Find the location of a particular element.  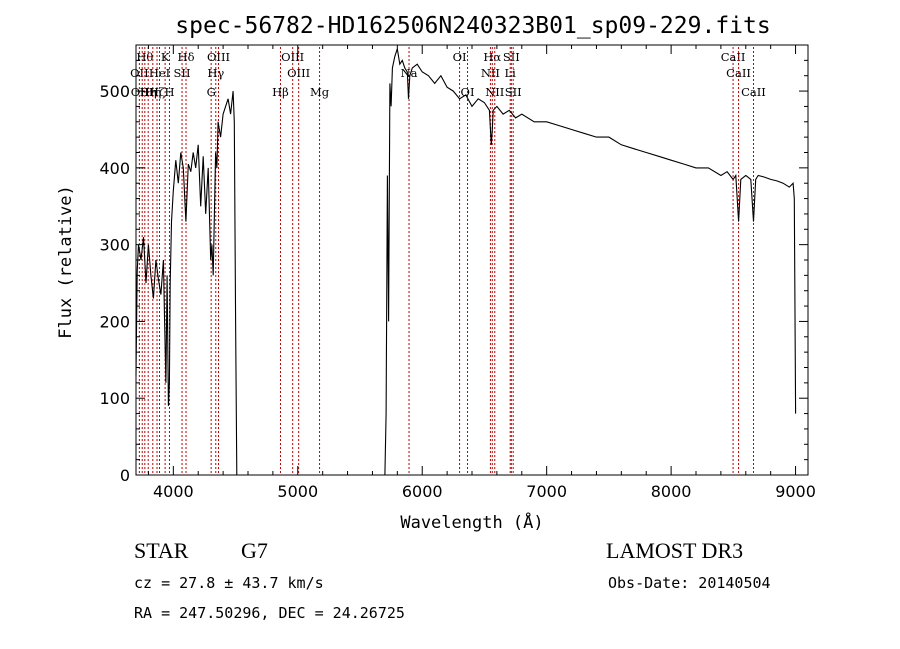

y-tick-label: 400 is located at coordinates (114, 168).